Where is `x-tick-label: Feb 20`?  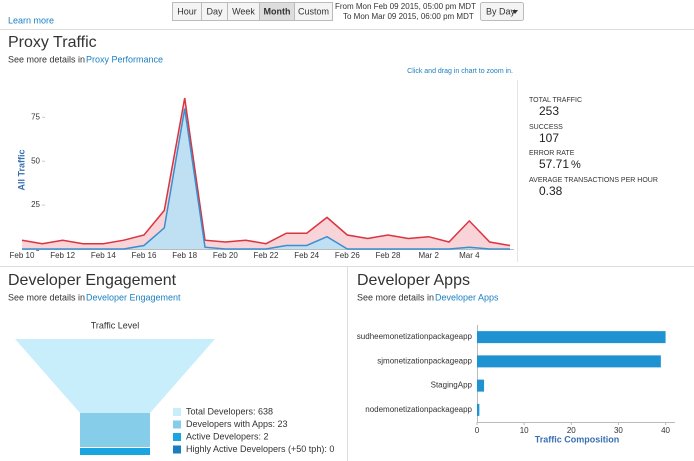 x-tick-label: Feb 20 is located at coordinates (225, 255).